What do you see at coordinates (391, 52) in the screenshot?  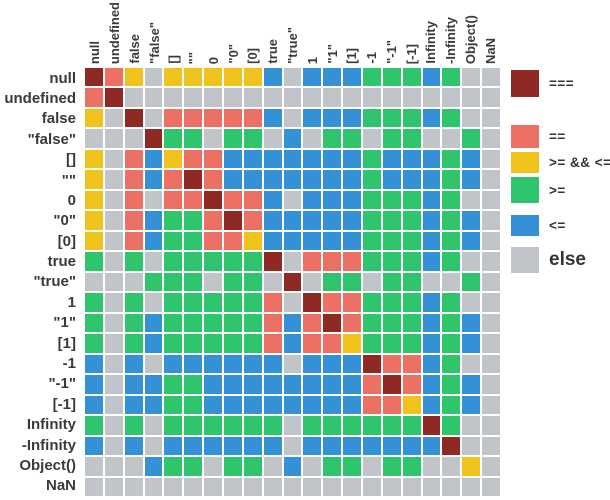 I see `col-label-text: "-1"` at bounding box center [391, 52].